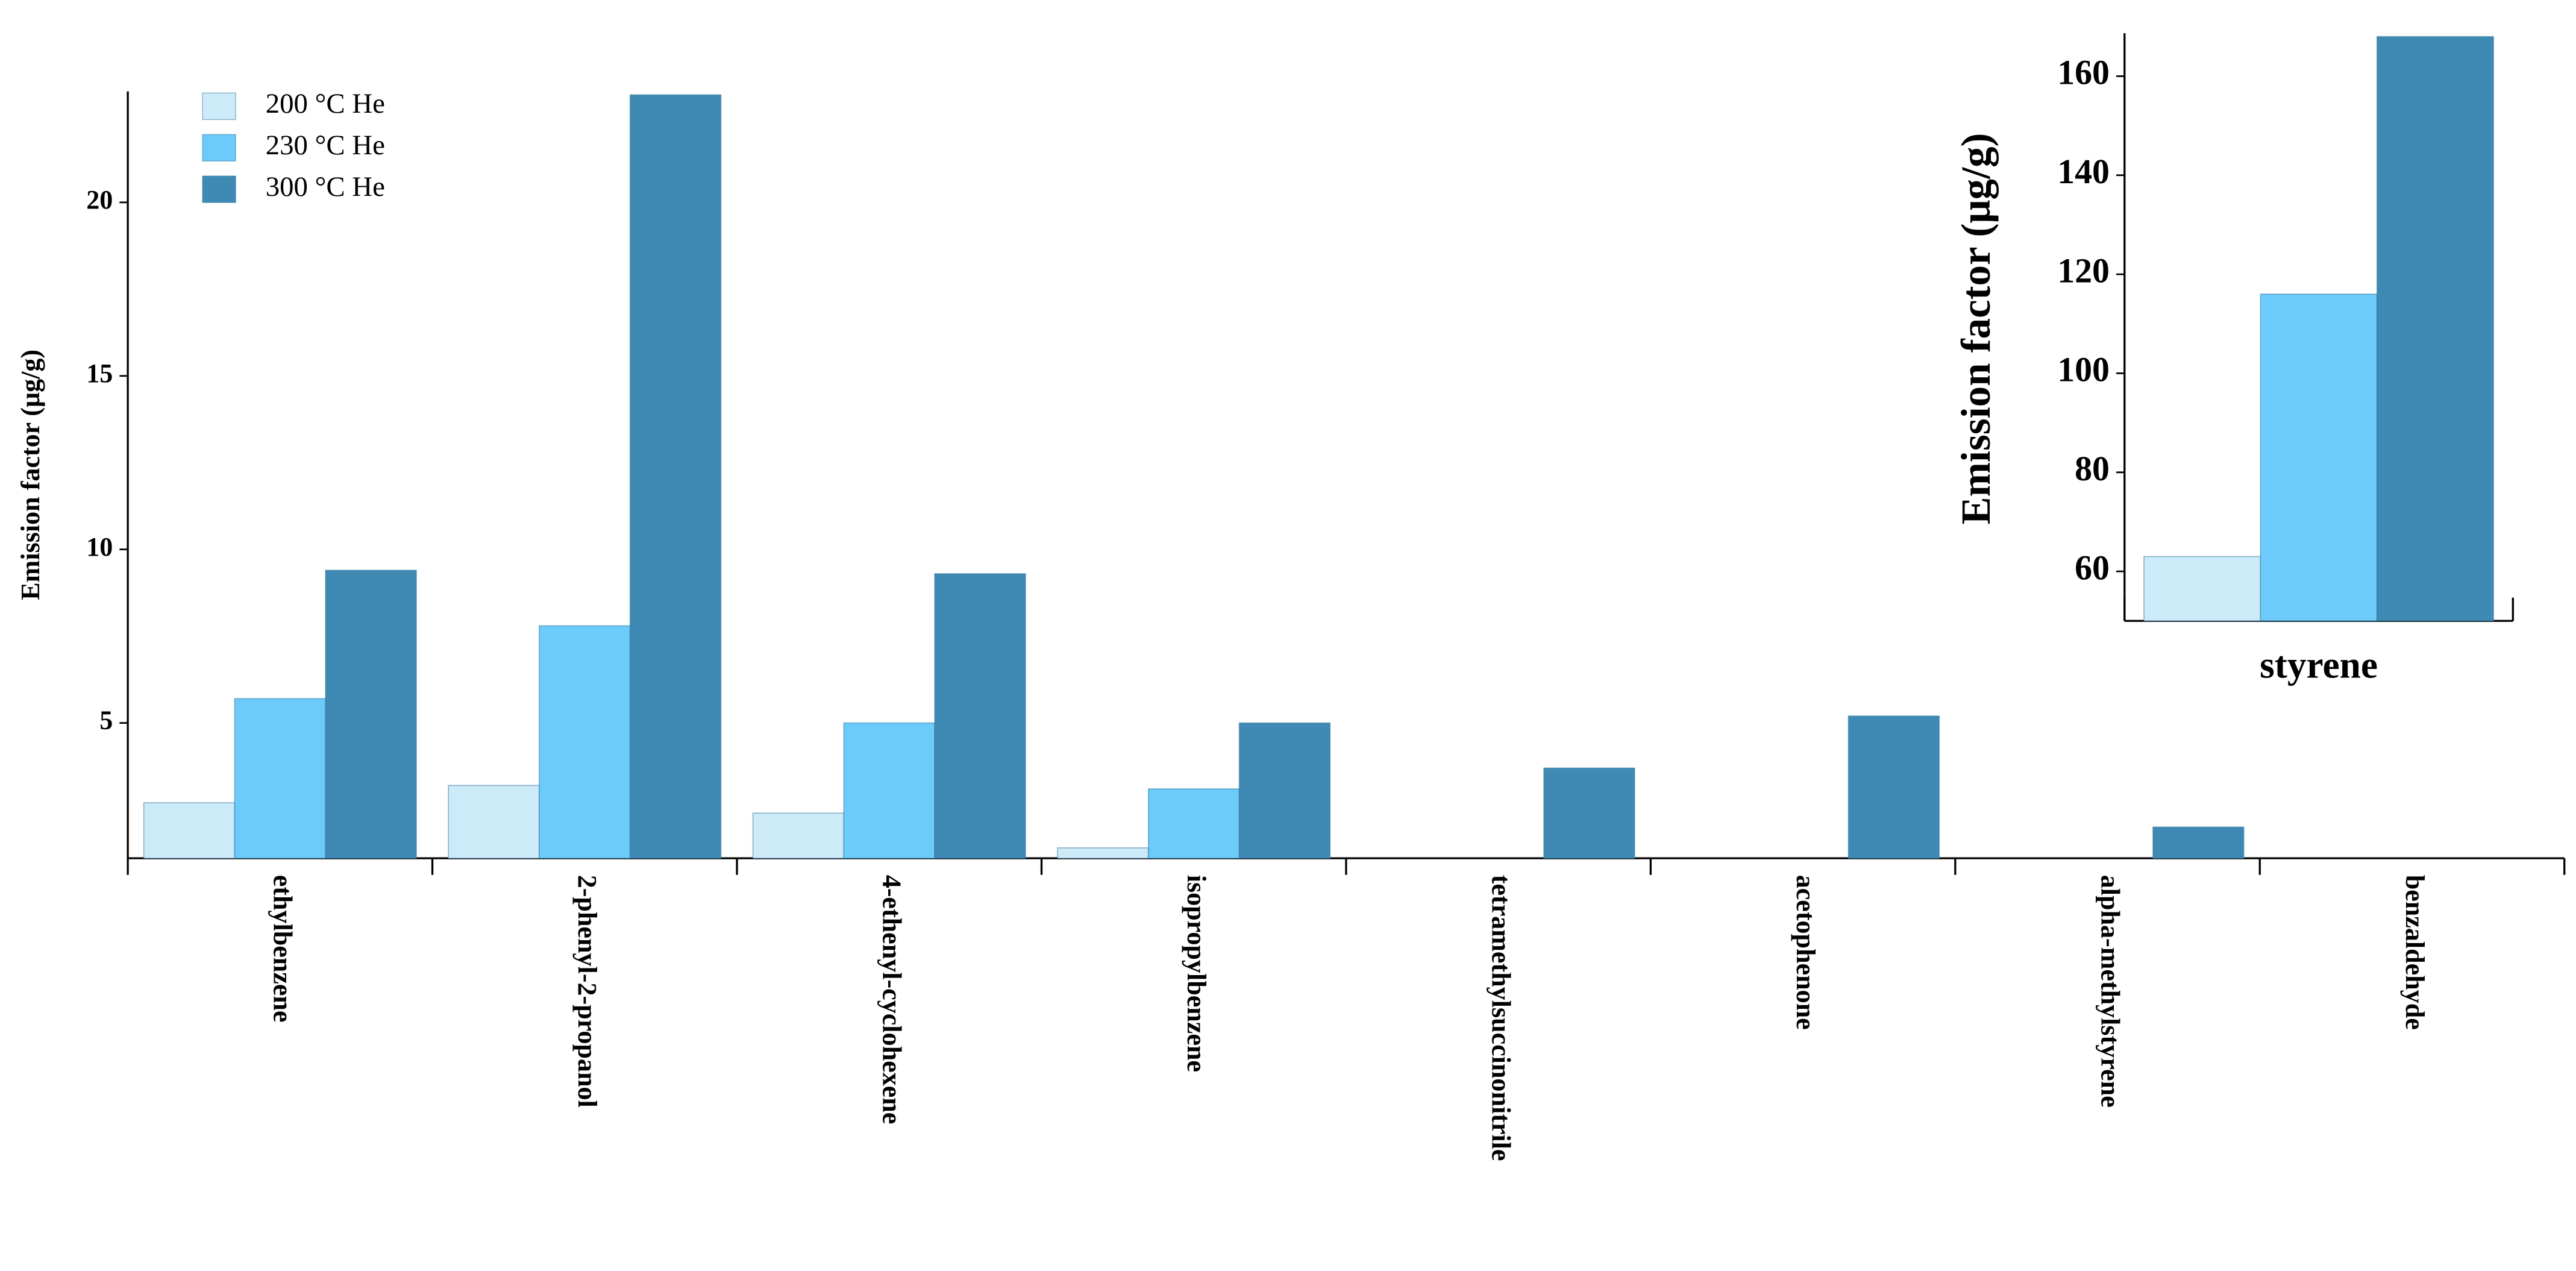  What do you see at coordinates (106, 720) in the screenshot?
I see `y-tick-label: 5` at bounding box center [106, 720].